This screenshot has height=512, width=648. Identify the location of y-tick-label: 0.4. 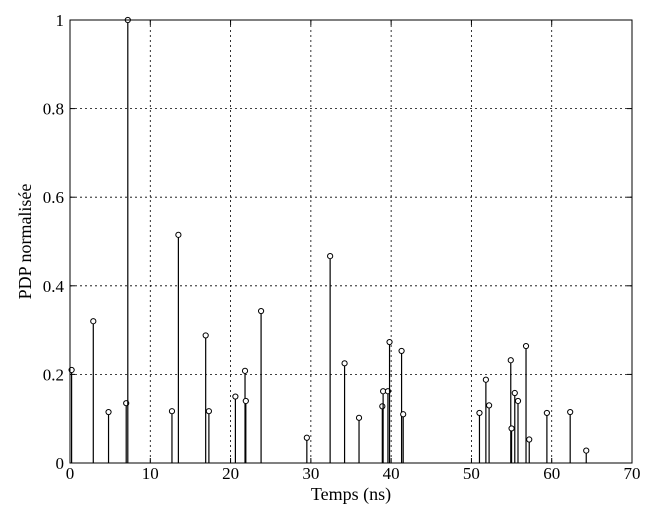
(54, 286).